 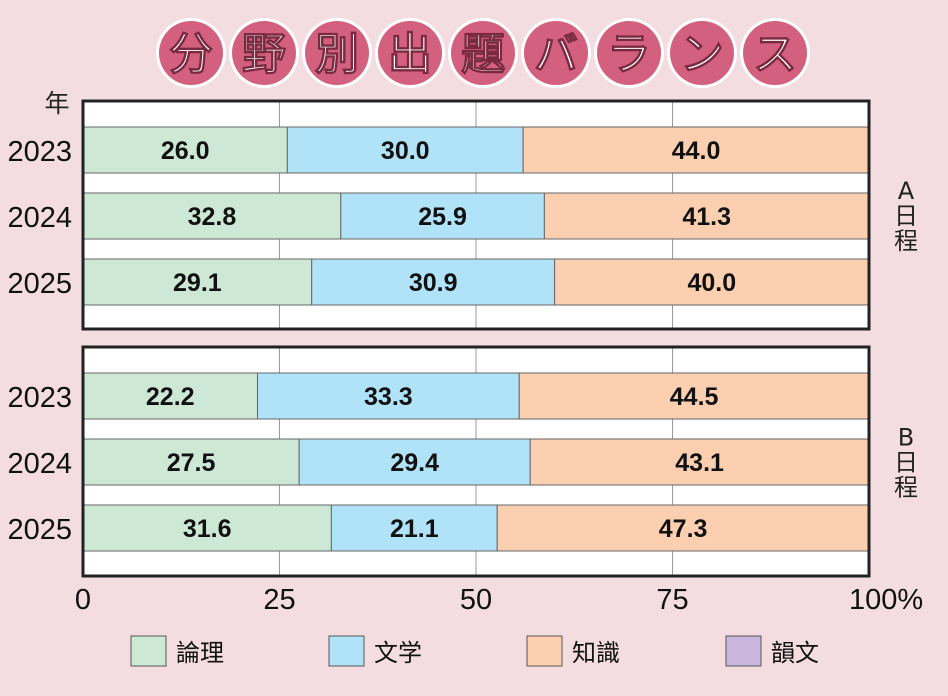 I want to click on data-label: 29.4, so click(x=414, y=463).